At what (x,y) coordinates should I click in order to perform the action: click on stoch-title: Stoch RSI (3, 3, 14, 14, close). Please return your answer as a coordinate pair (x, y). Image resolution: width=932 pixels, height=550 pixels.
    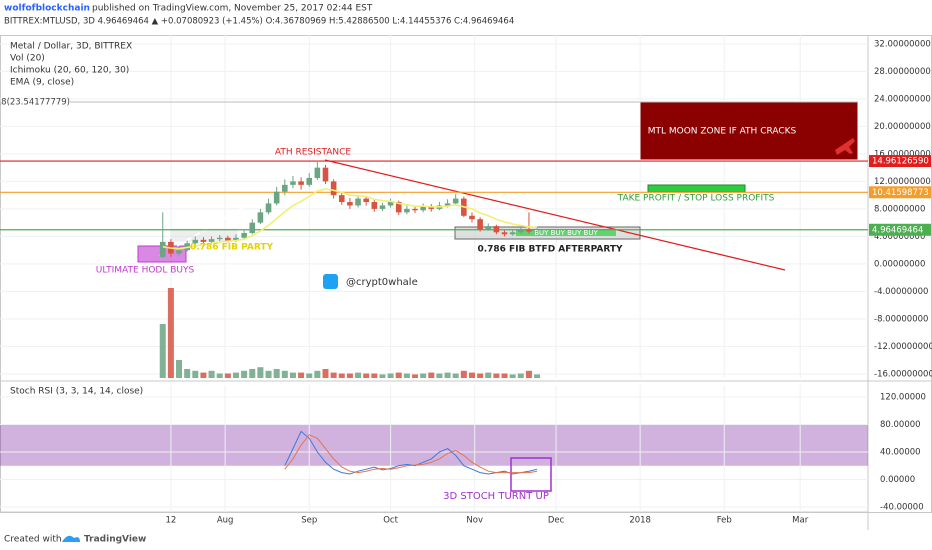
    Looking at the image, I should click on (76, 392).